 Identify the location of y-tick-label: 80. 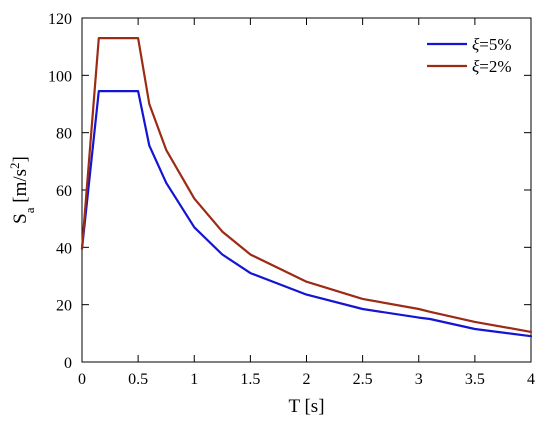
(64, 134).